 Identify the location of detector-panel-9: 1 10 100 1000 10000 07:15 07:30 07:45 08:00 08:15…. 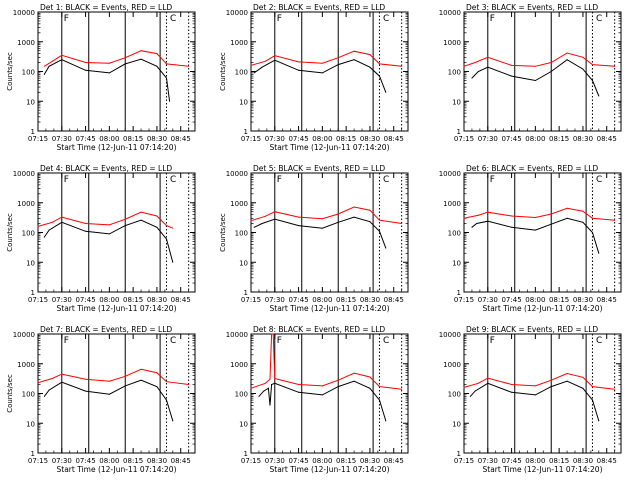
(530, 399).